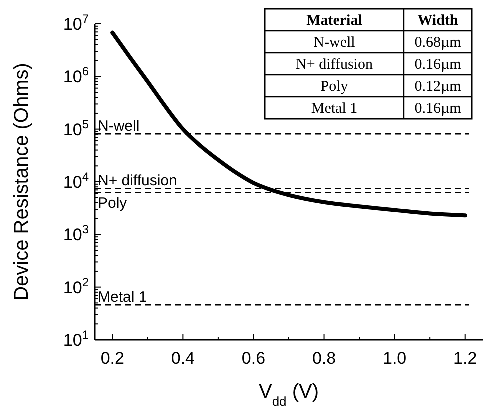 The width and height of the screenshot is (485, 411). Describe the element at coordinates (289, 394) in the screenshot. I see `x-axis-title: V$_{dd}$ (V)` at that location.